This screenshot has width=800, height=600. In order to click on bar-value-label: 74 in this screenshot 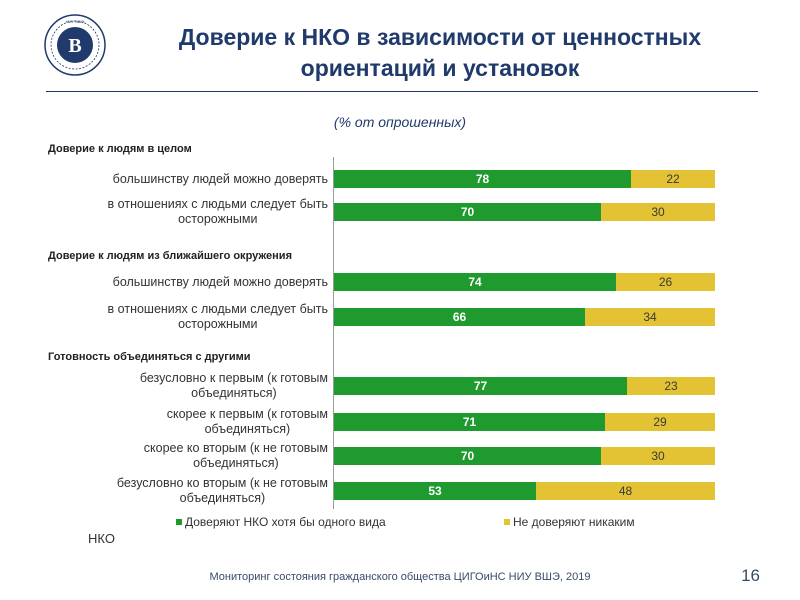, I will do `click(475, 282)`.